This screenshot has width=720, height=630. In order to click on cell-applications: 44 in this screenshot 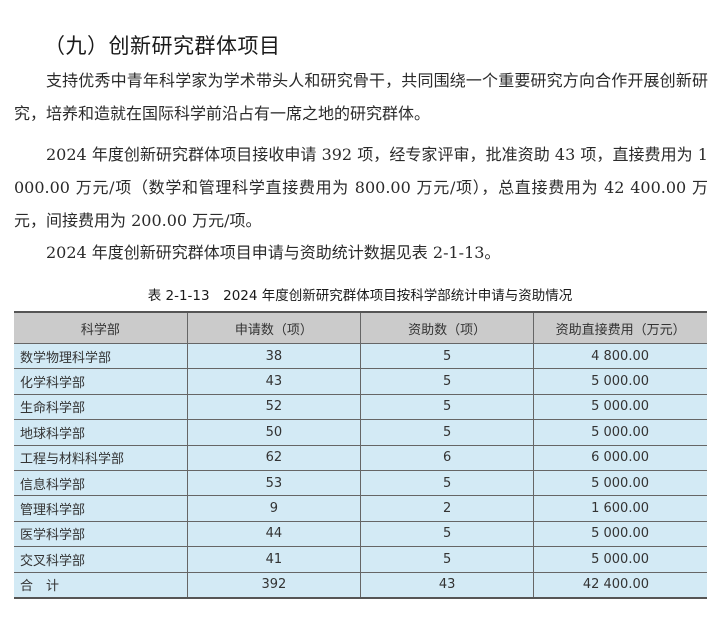, I will do `click(274, 534)`.